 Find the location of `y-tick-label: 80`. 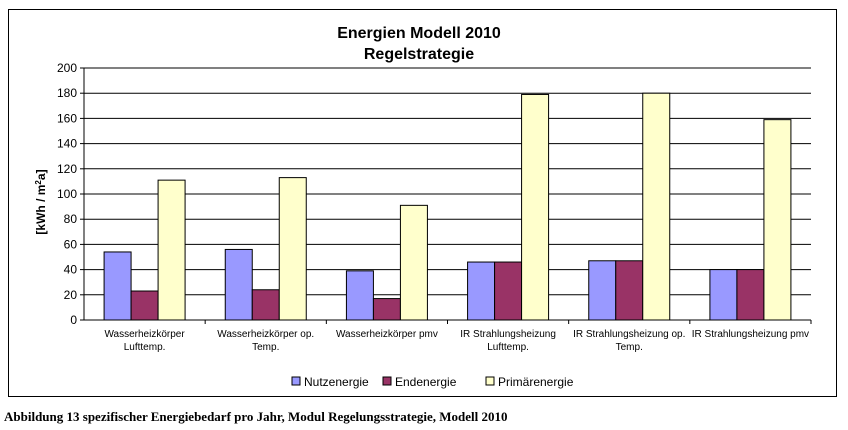

y-tick-label: 80 is located at coordinates (71, 219).